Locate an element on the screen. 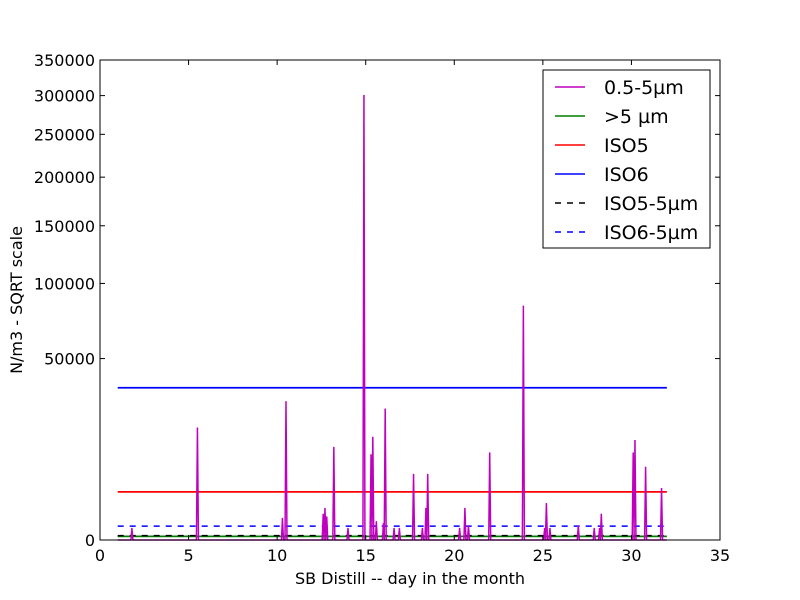 The height and width of the screenshot is (600, 800). legend-items: 0.5-5µm >5 µm ISO5 ISO6 ISO5-5µm ISO6-5µm is located at coordinates (626, 160).